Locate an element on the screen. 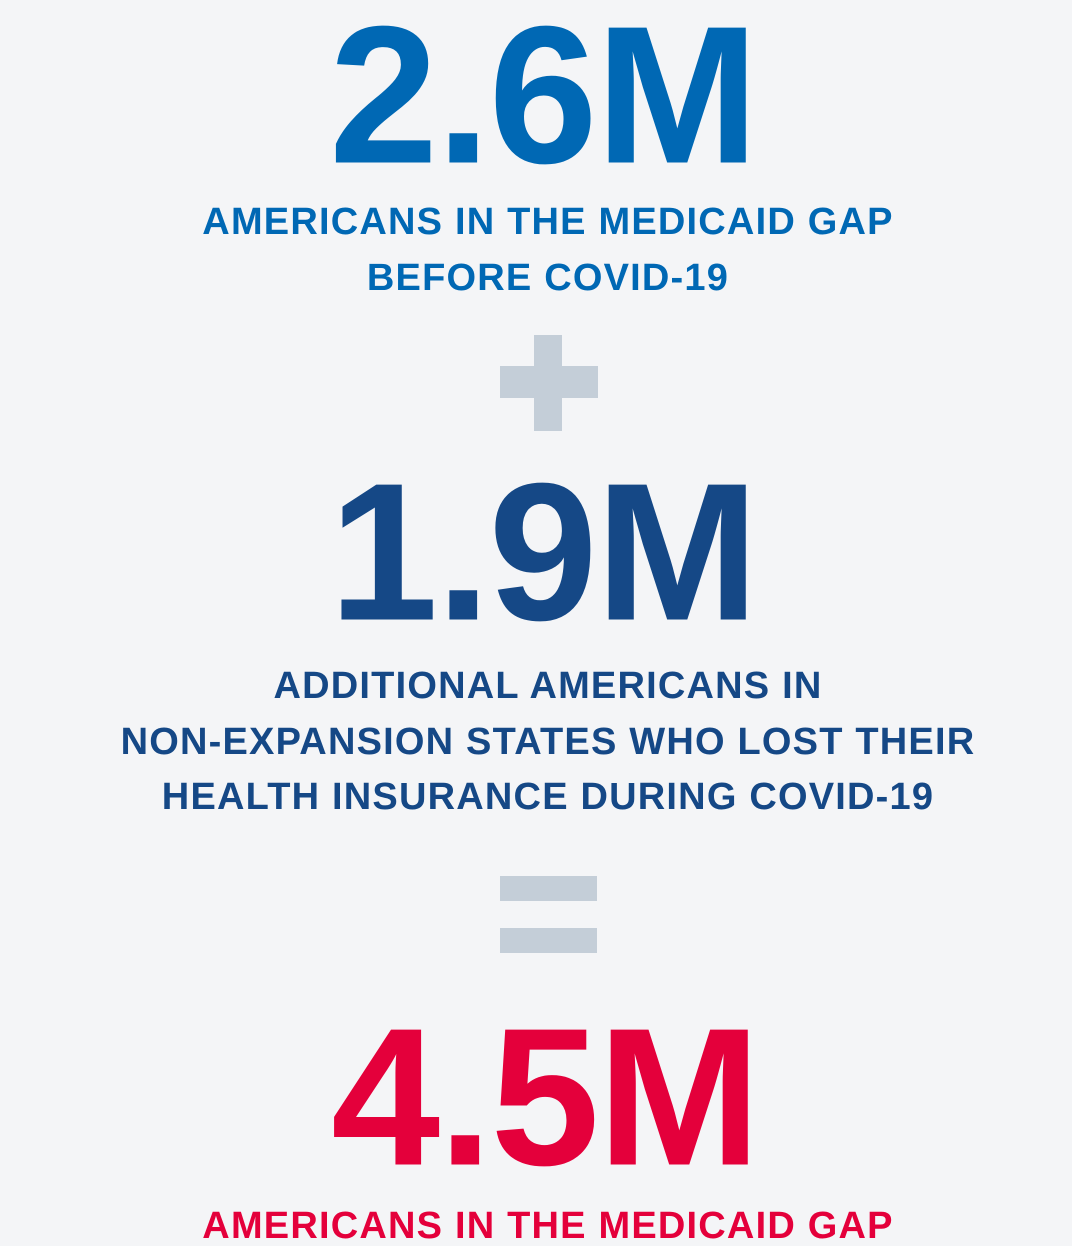  label-line: HEALTH INSURANCE DURING COVID-19 is located at coordinates (548, 797).